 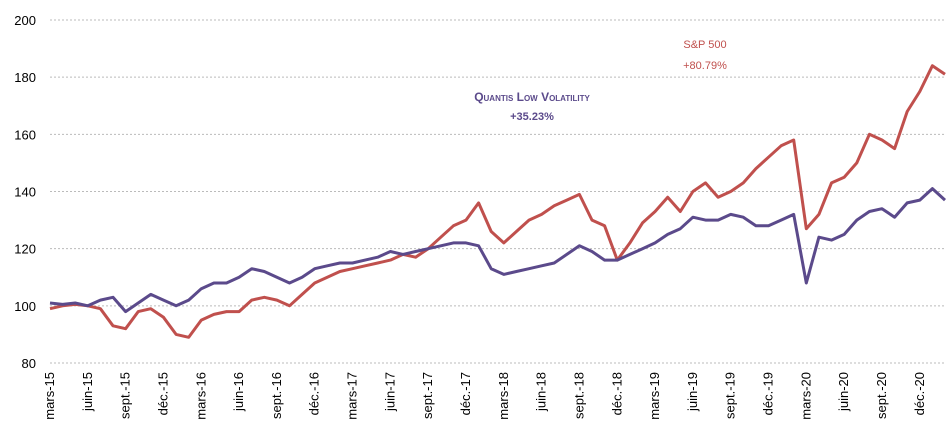 I want to click on y-tick-label: 100, so click(x=25, y=306).